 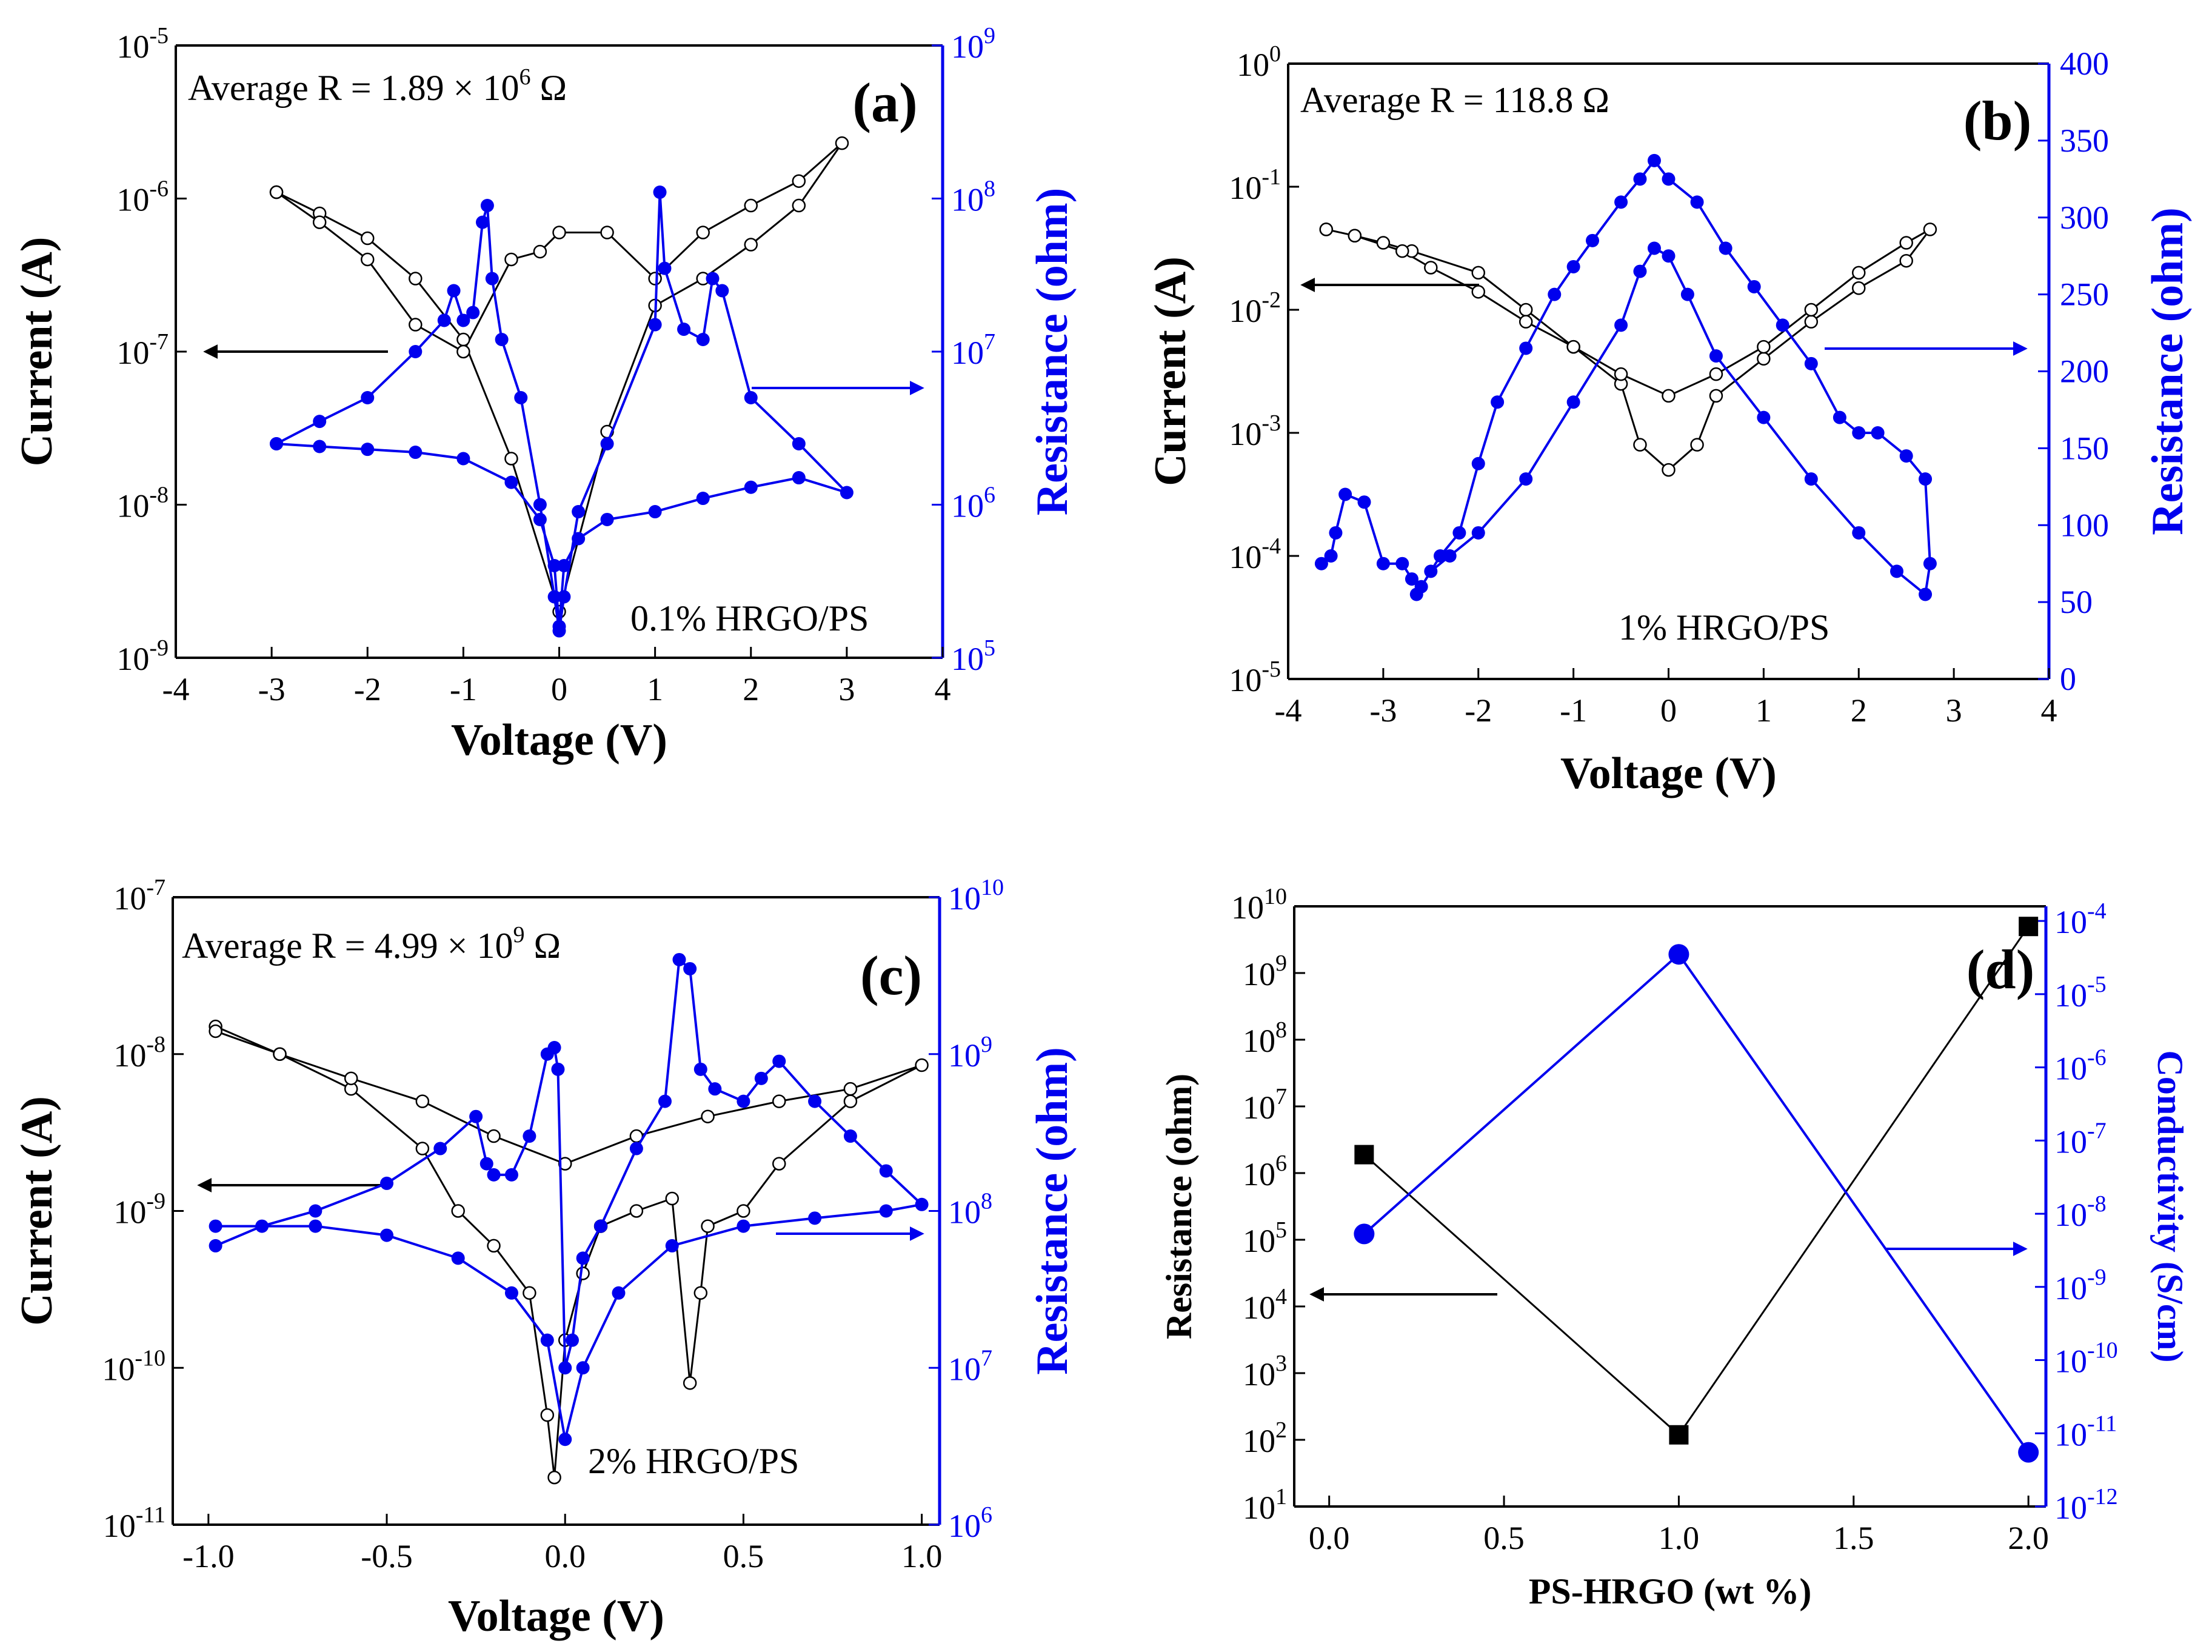 What do you see at coordinates (464, 689) in the screenshot?
I see `x-tick-label: -1` at bounding box center [464, 689].